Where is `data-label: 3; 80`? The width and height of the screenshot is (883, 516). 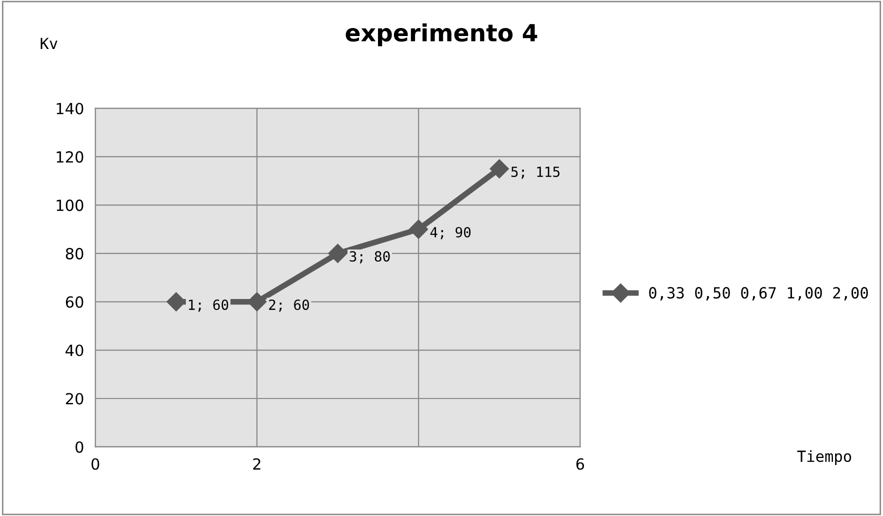 data-label: 3; 80 is located at coordinates (370, 257).